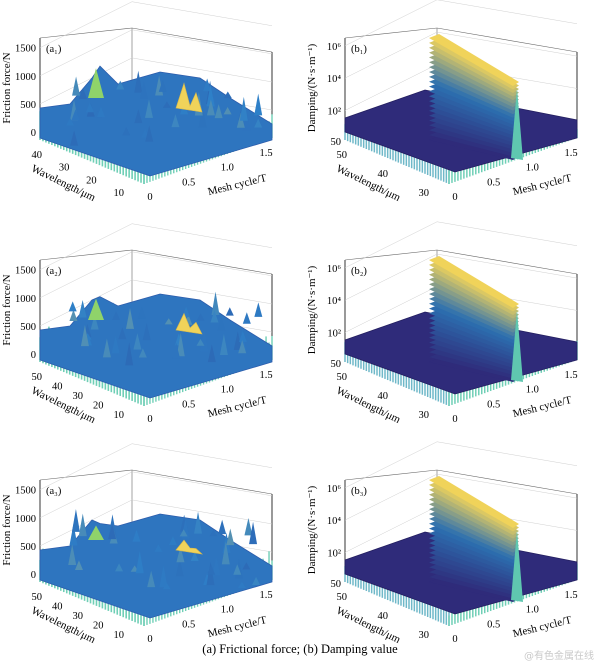 The height and width of the screenshot is (663, 600). I want to click on figure-caption: (a) Frictional force; (b) Damping value, so click(300, 649).